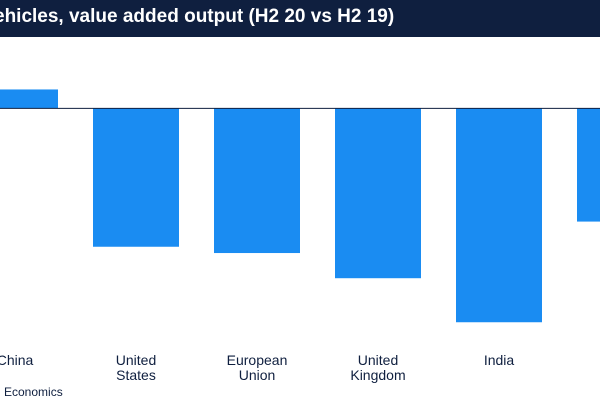  I want to click on category-label-line: Union, so click(257, 375).